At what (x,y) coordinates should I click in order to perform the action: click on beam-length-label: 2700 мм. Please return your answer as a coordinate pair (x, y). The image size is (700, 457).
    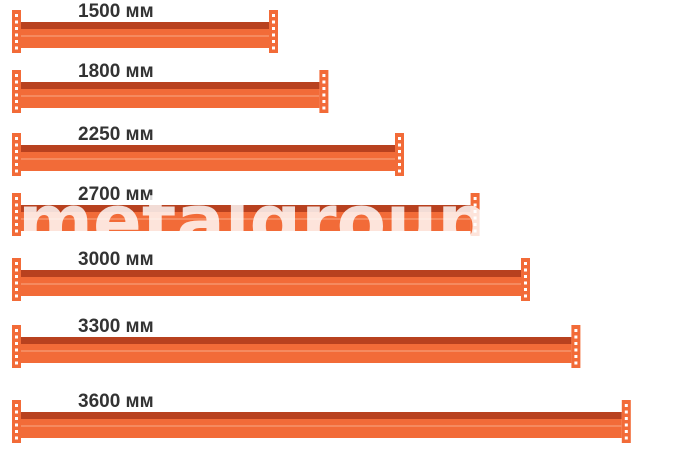
    Looking at the image, I should click on (116, 194).